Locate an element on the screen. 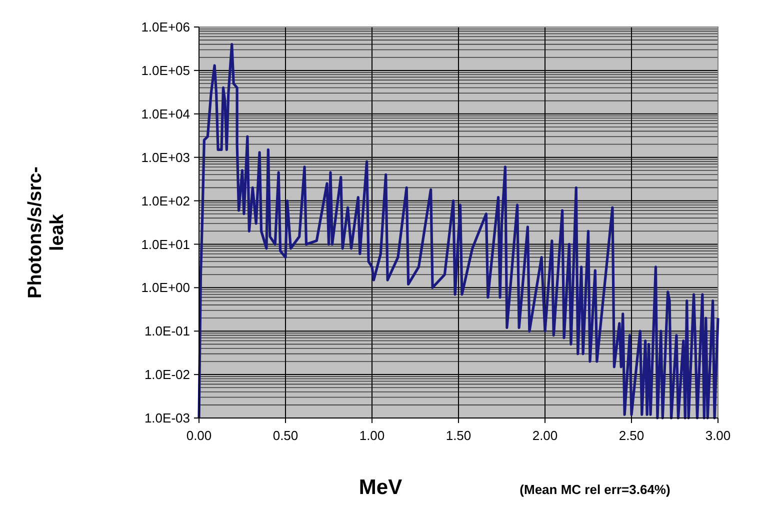 The height and width of the screenshot is (515, 768). y-tick-label: 1.0E+02 is located at coordinates (165, 200).